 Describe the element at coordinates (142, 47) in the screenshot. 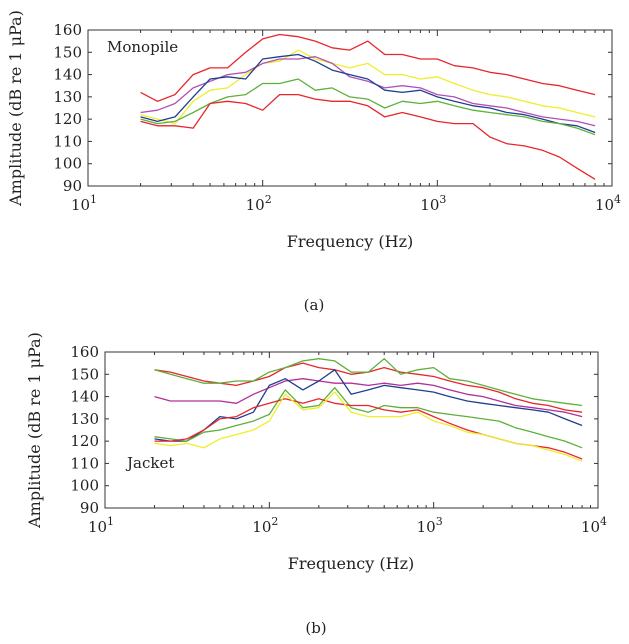

I see `panel-title-a: Monopile` at that location.